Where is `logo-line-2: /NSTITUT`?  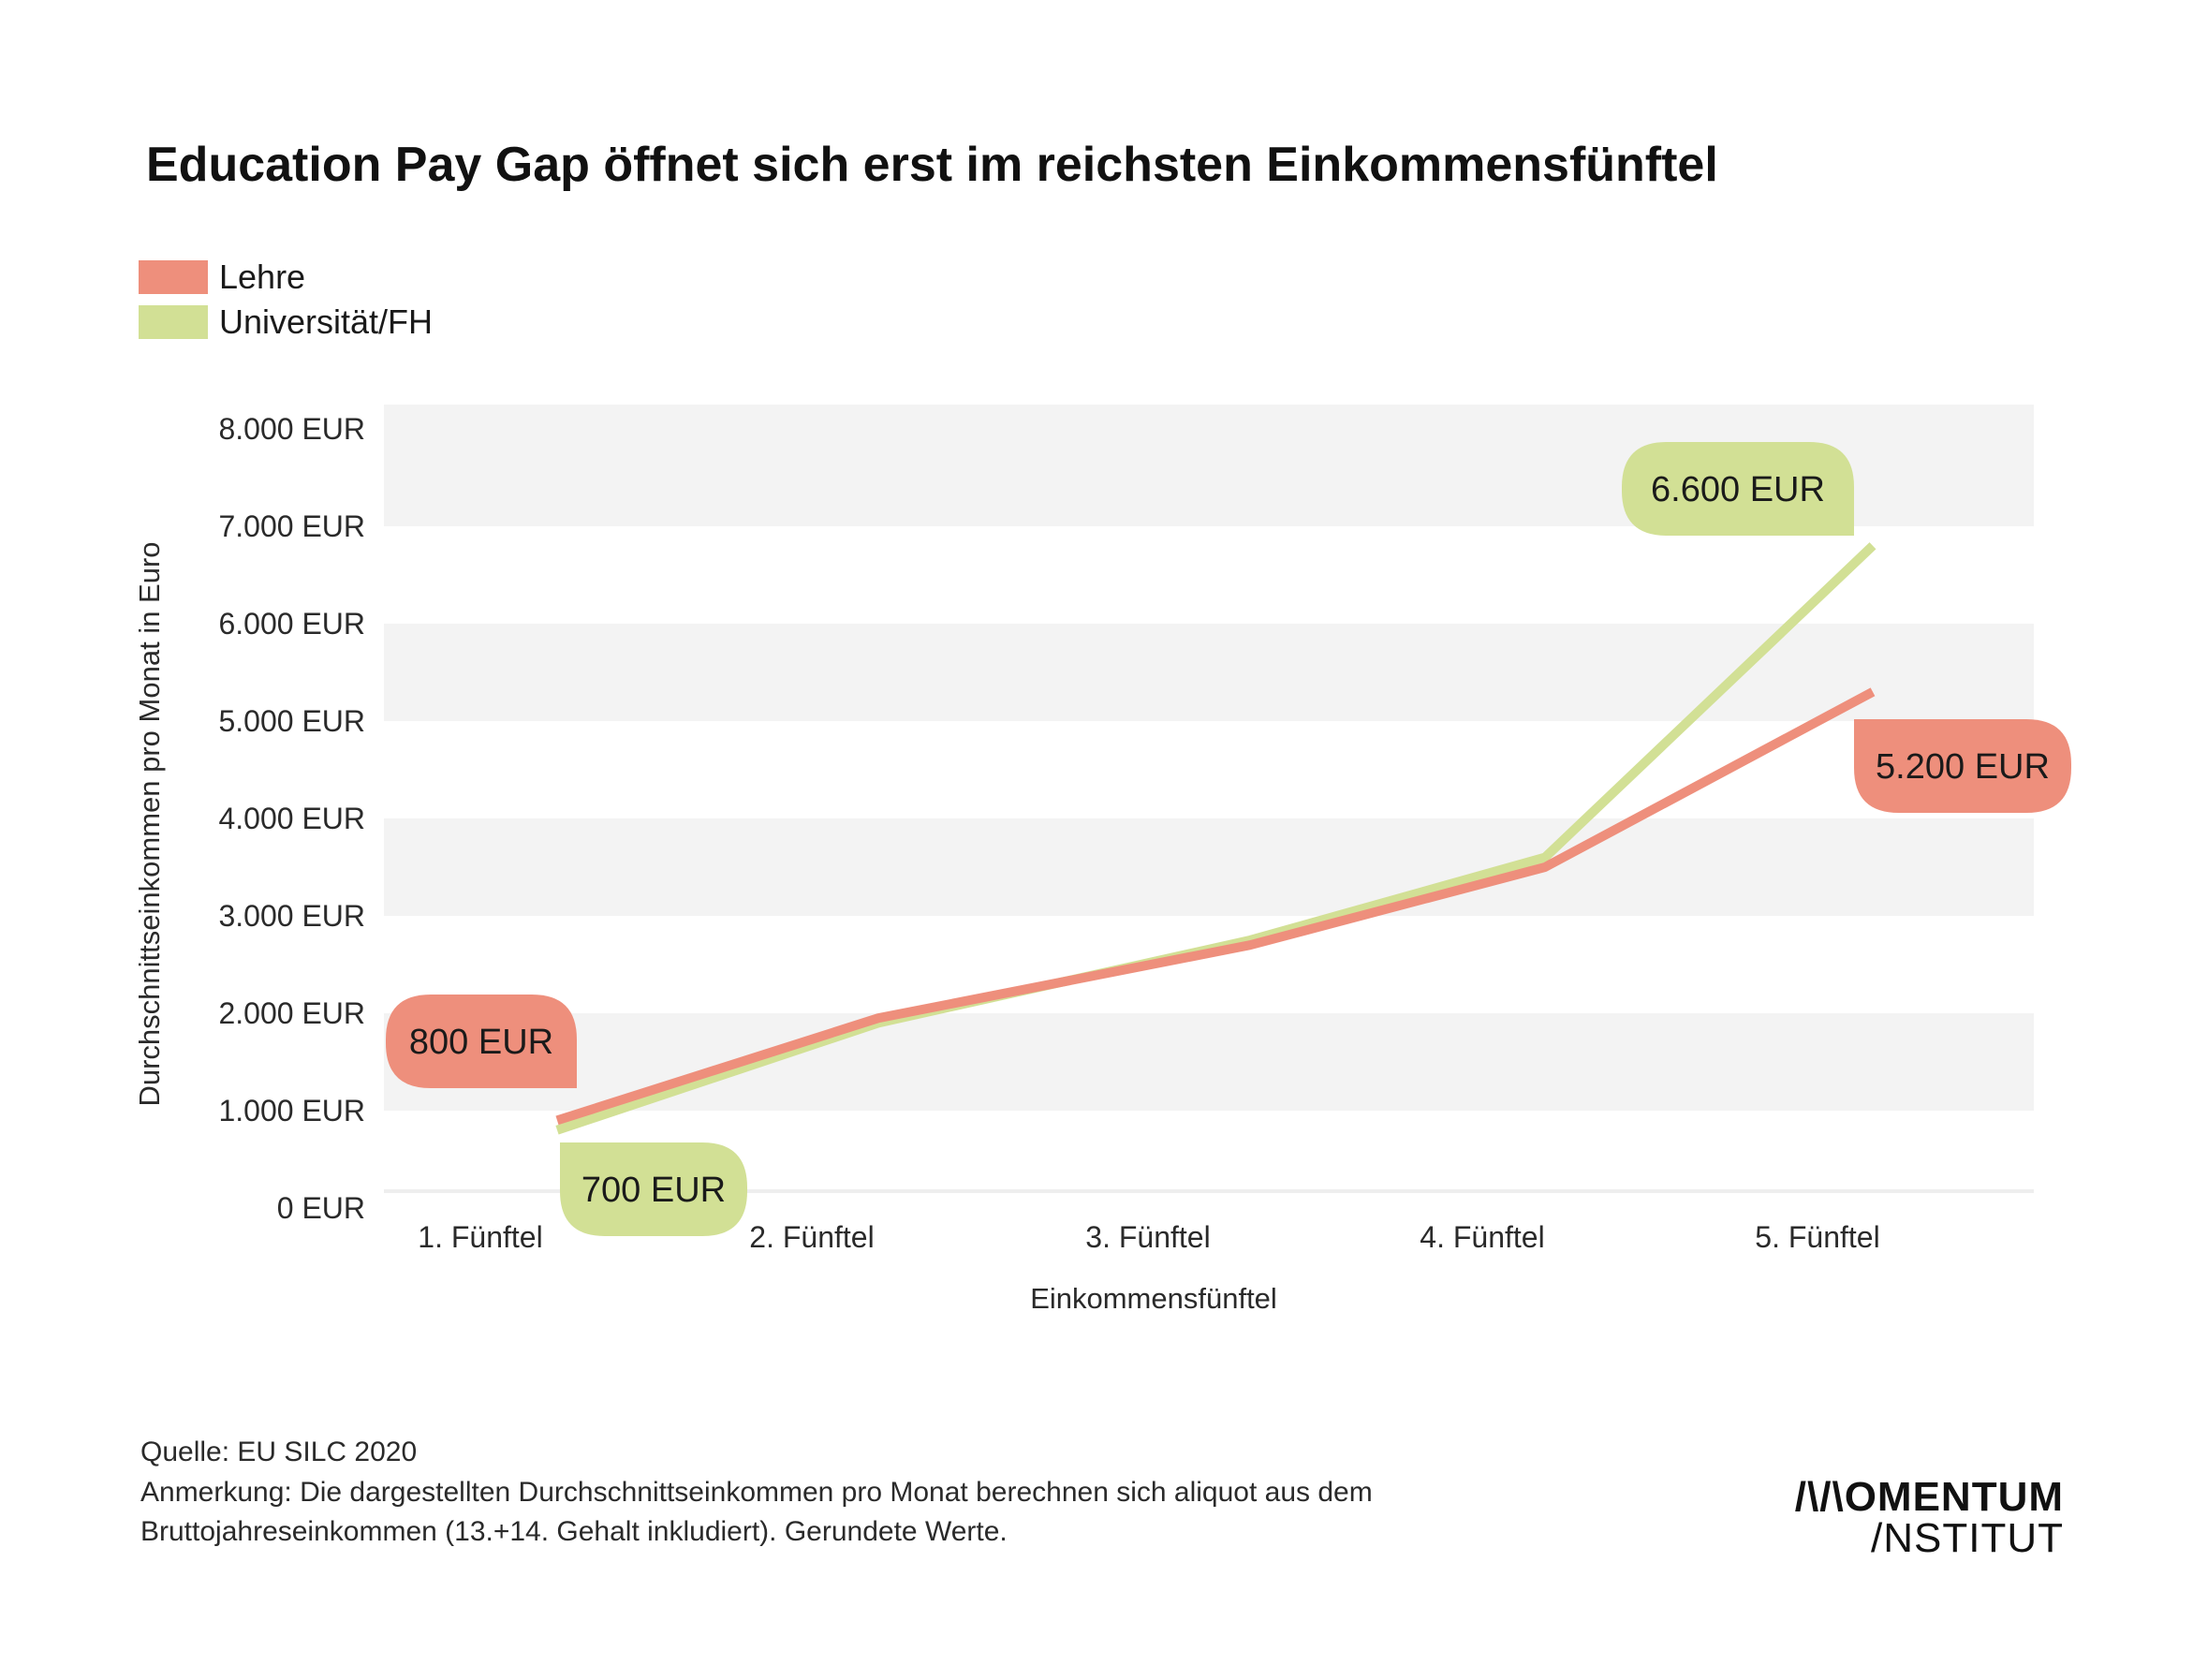 logo-line-2: /NSTITUT is located at coordinates (1967, 1538).